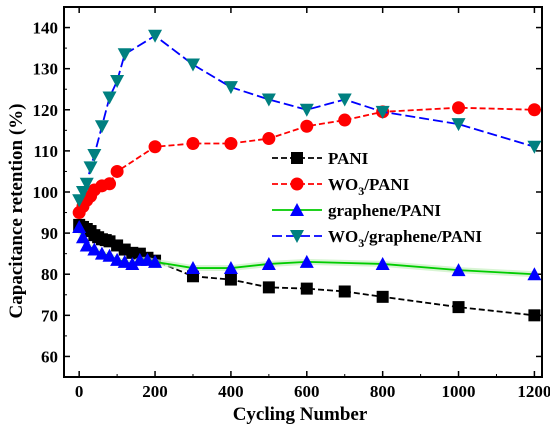 The height and width of the screenshot is (434, 550). Describe the element at coordinates (46, 28) in the screenshot. I see `y-tick-label: 140` at that location.